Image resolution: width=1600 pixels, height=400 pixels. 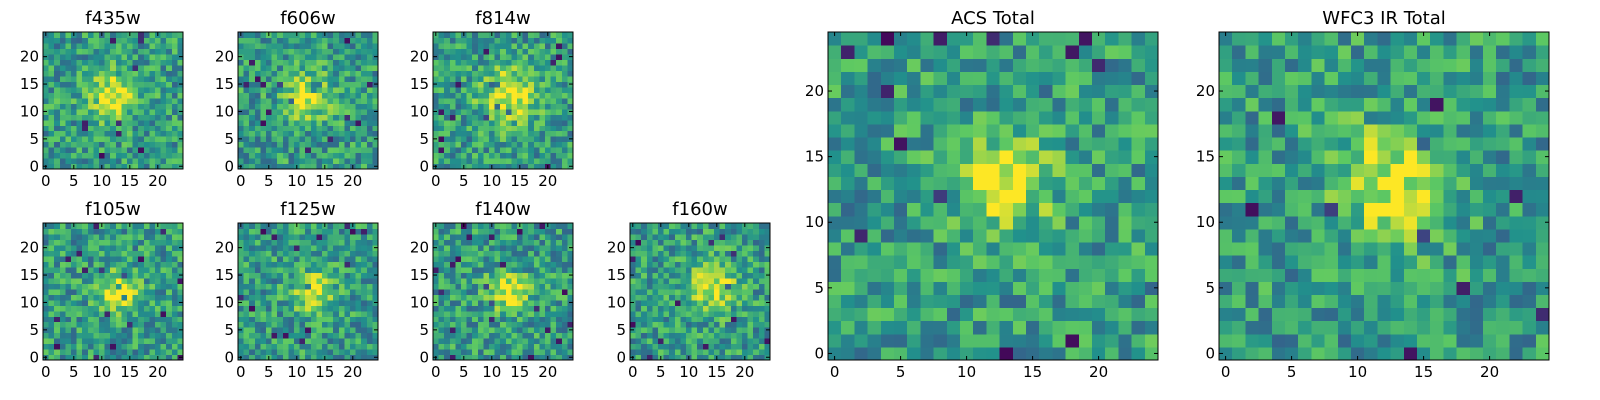 What do you see at coordinates (307, 209) in the screenshot?
I see `panel-title: f125w` at bounding box center [307, 209].